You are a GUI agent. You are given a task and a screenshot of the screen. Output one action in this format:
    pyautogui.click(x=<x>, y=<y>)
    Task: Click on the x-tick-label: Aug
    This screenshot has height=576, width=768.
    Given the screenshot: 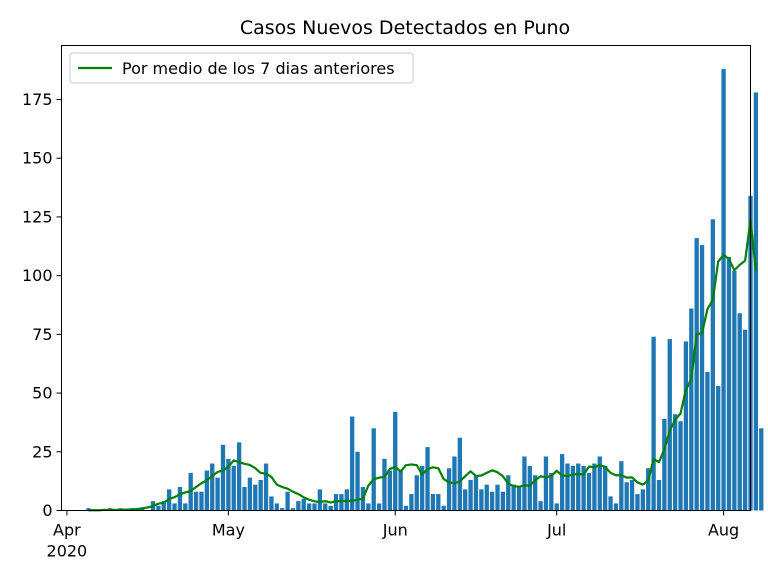 What is the action you would take?
    pyautogui.click(x=723, y=530)
    